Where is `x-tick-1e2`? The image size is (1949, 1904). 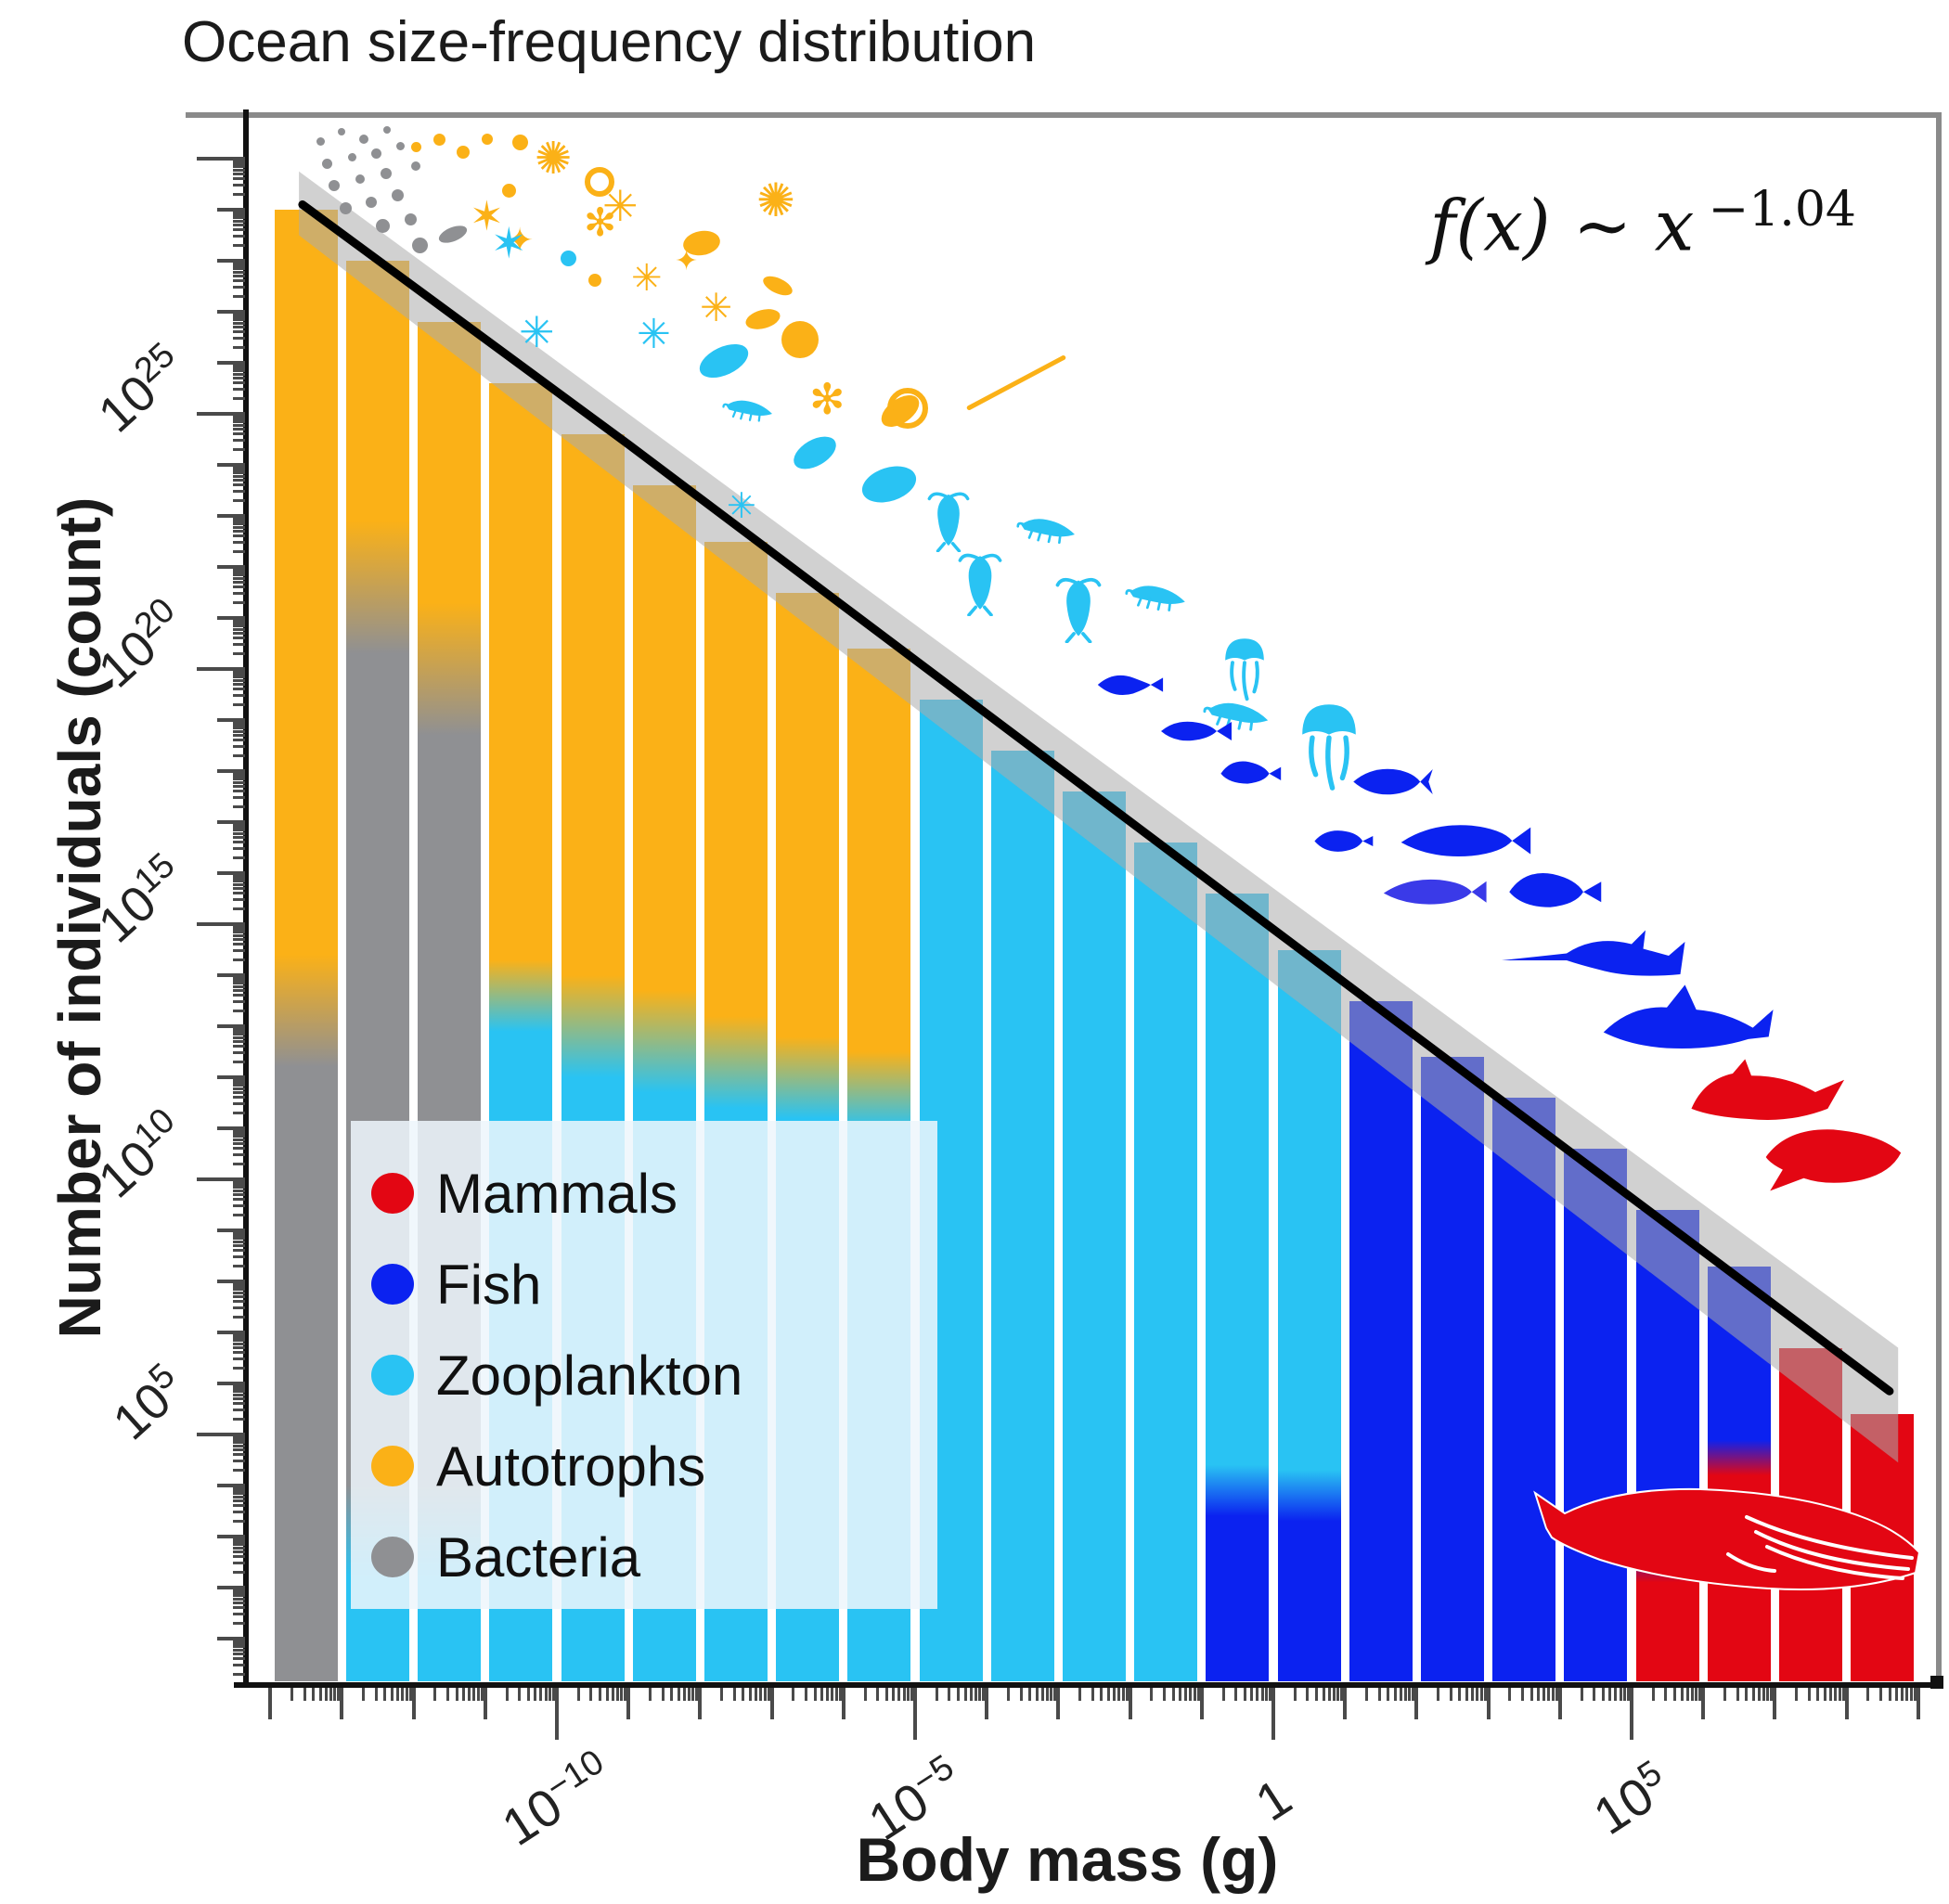
x-tick-1e2 is located at coordinates (1416, 1703).